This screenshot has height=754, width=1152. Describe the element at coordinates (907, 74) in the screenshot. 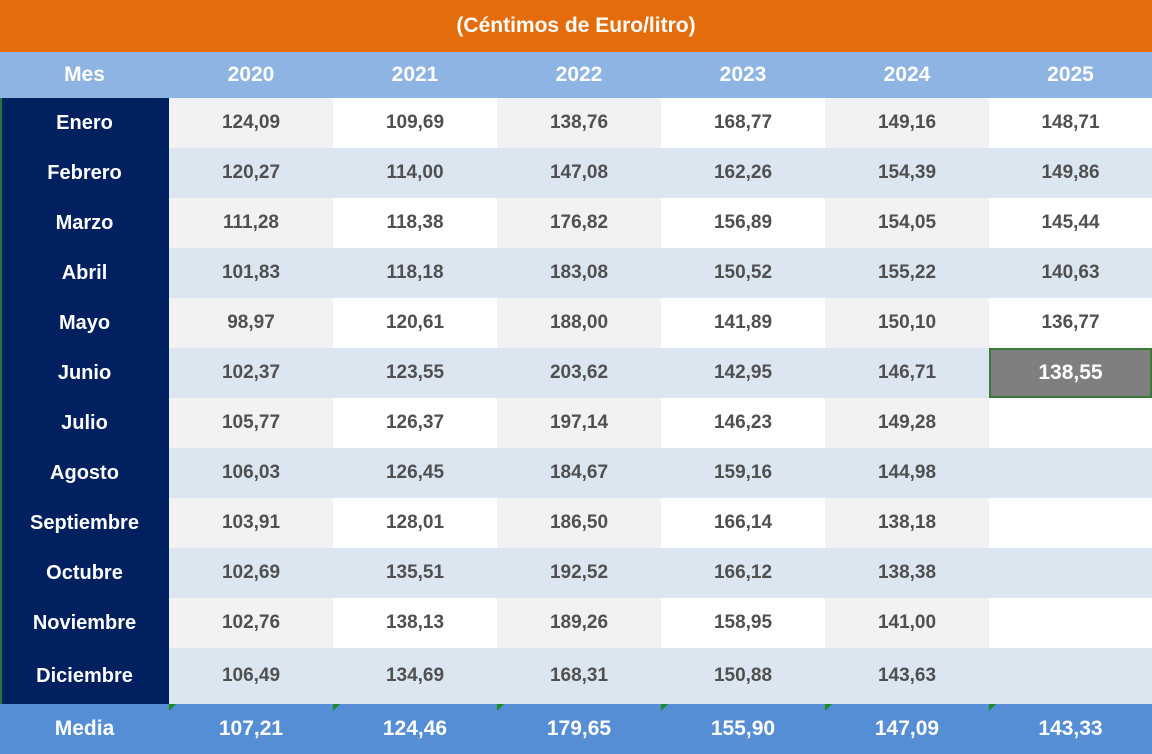

I see `header-year-2024: 2024` at that location.